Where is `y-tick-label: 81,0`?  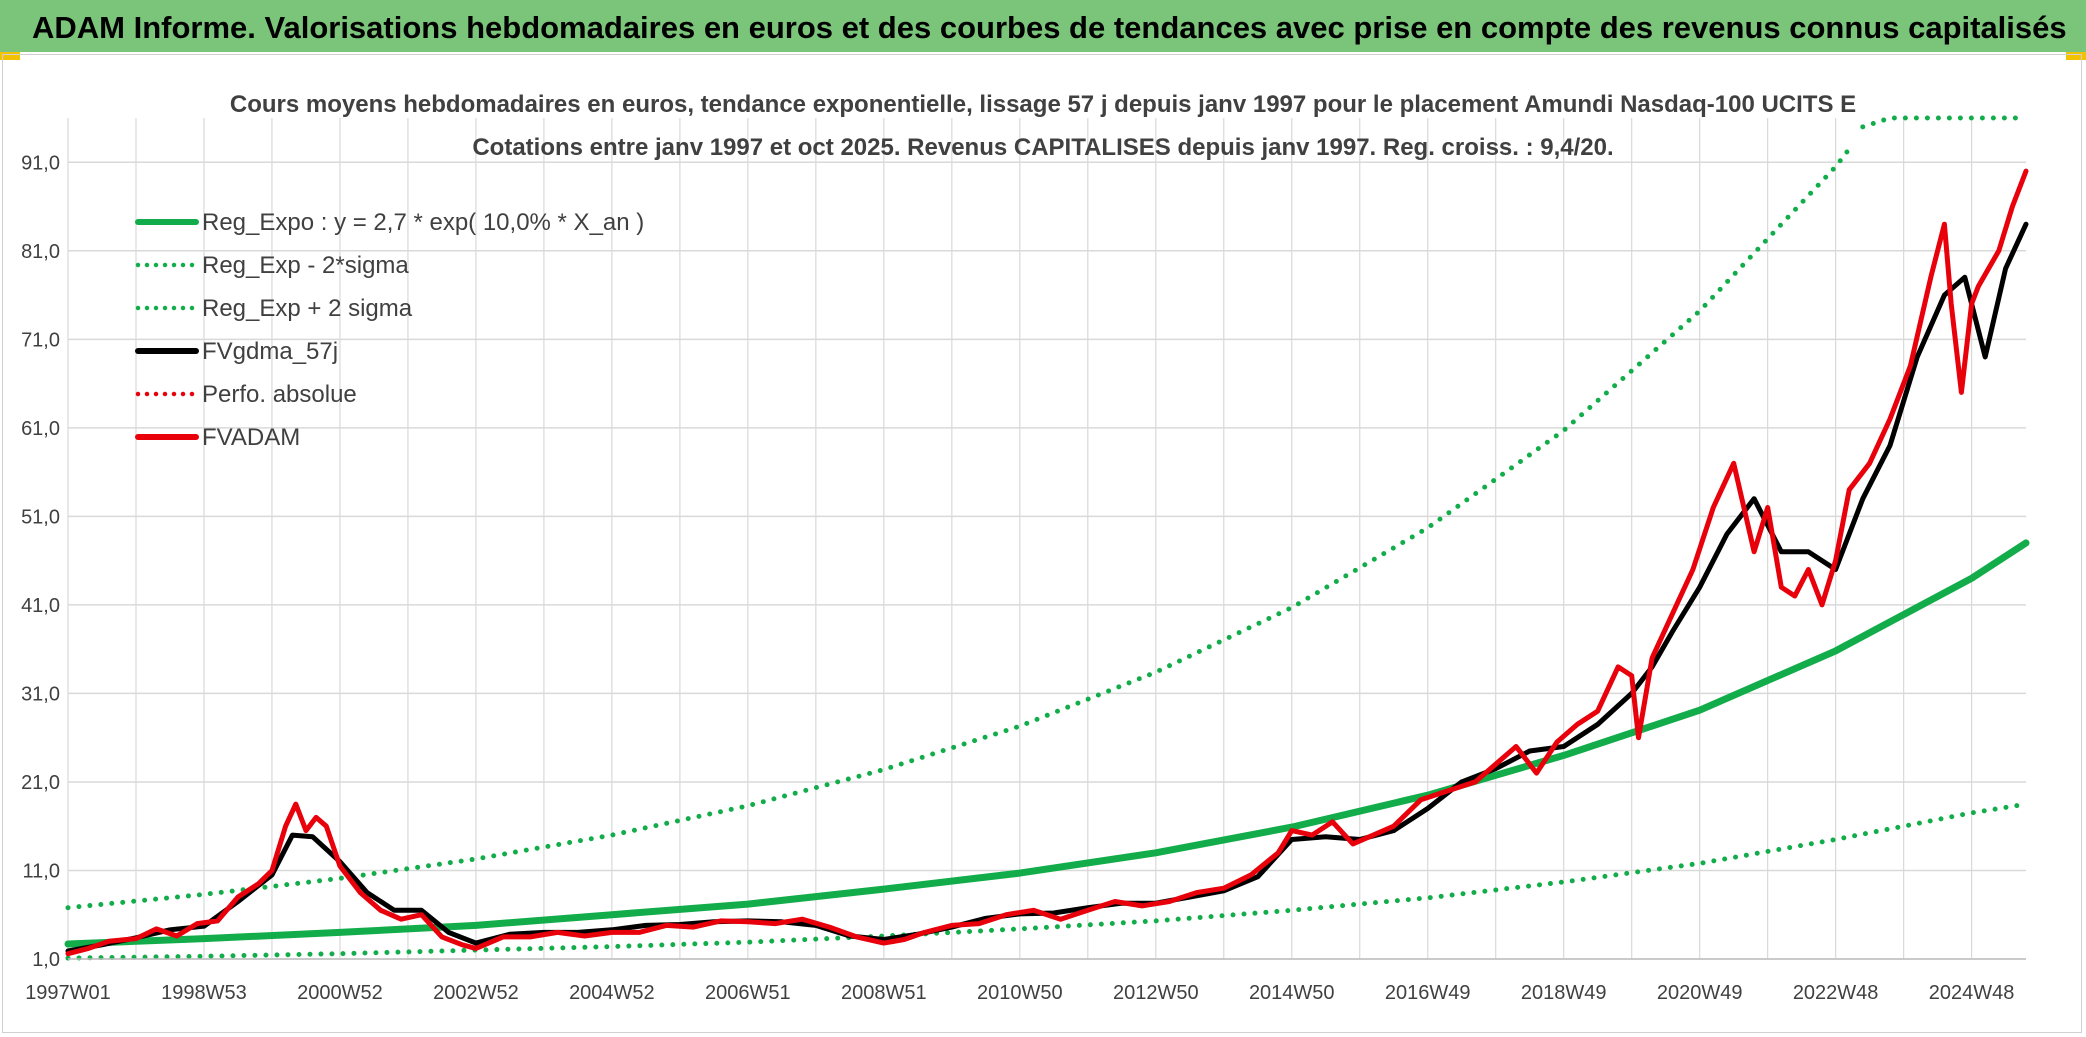
y-tick-label: 81,0 is located at coordinates (40, 252).